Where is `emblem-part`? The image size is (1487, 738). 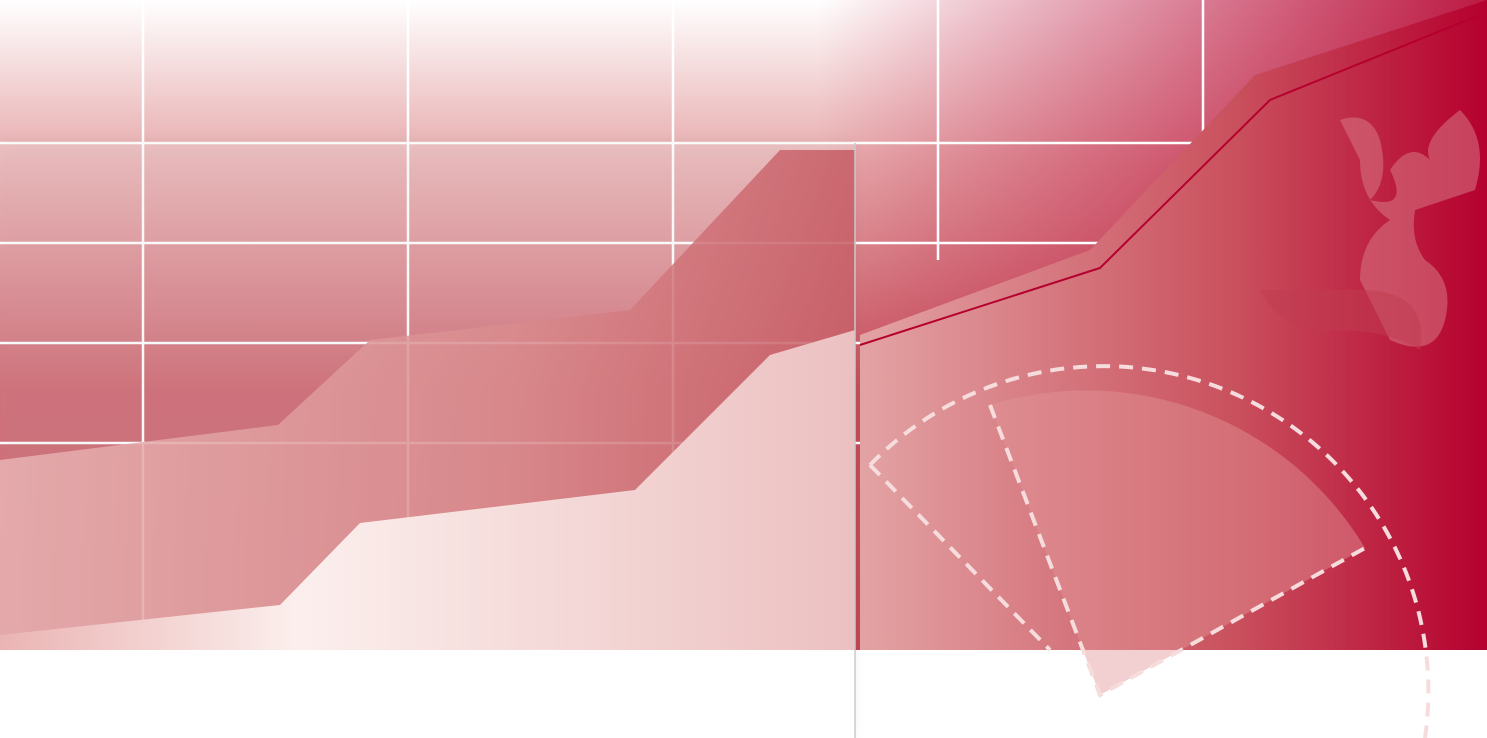 emblem-part is located at coordinates (1341, 320).